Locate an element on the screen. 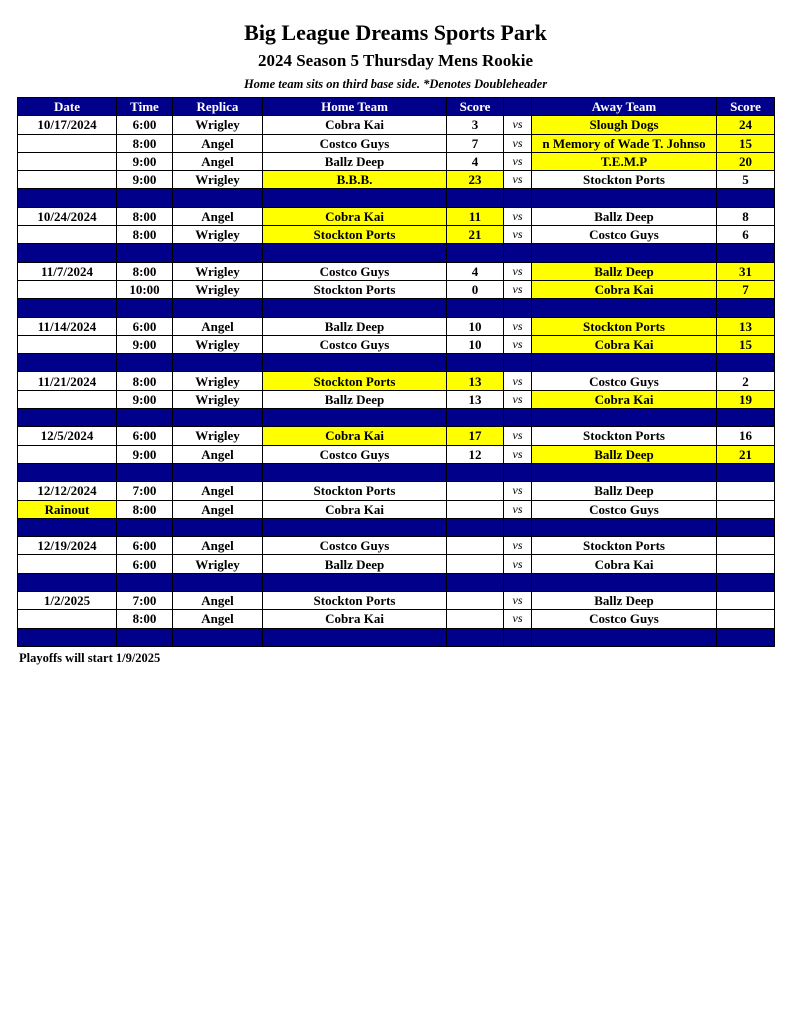 The width and height of the screenshot is (791, 1024). away-score-cell: 2 is located at coordinates (745, 381).